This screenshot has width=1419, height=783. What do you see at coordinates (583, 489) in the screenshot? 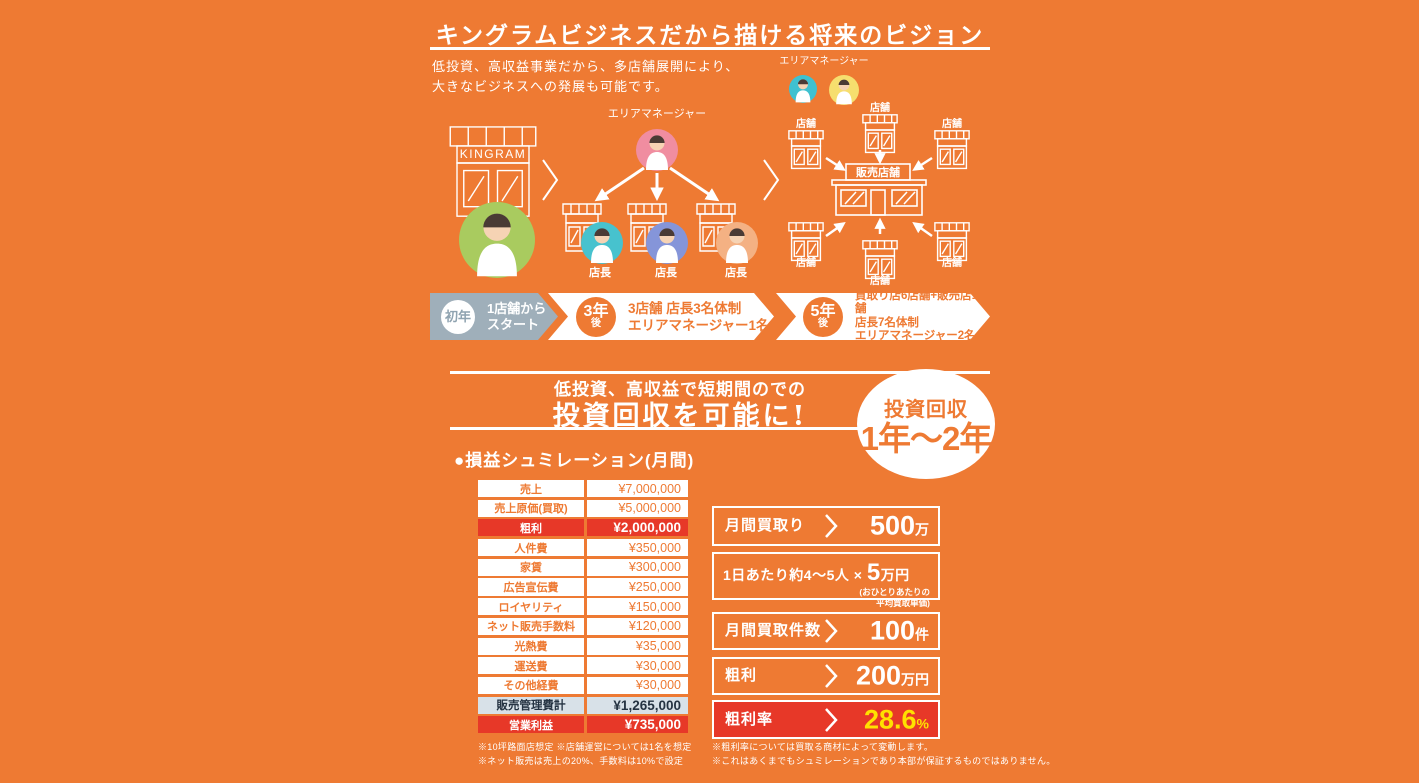
I see `table-row: 売上 ¥7,000,000` at bounding box center [583, 489].